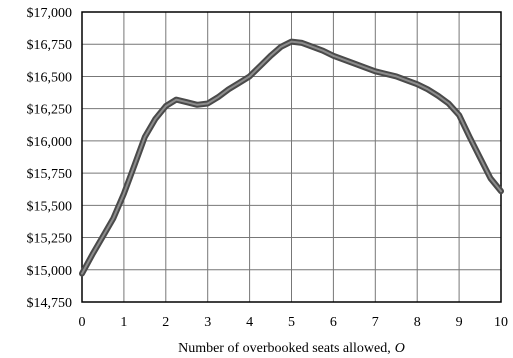 Image resolution: width=513 pixels, height=358 pixels. Describe the element at coordinates (50, 206) in the screenshot. I see `y-tick-label: $15,500` at that location.